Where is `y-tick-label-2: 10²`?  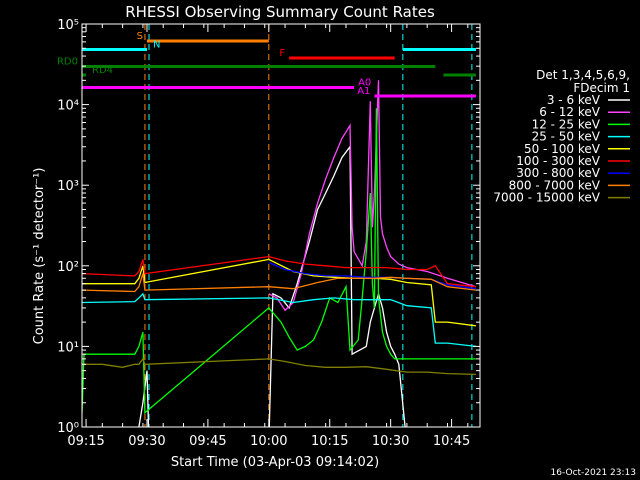 y-tick-label-2: 10² is located at coordinates (68, 267).